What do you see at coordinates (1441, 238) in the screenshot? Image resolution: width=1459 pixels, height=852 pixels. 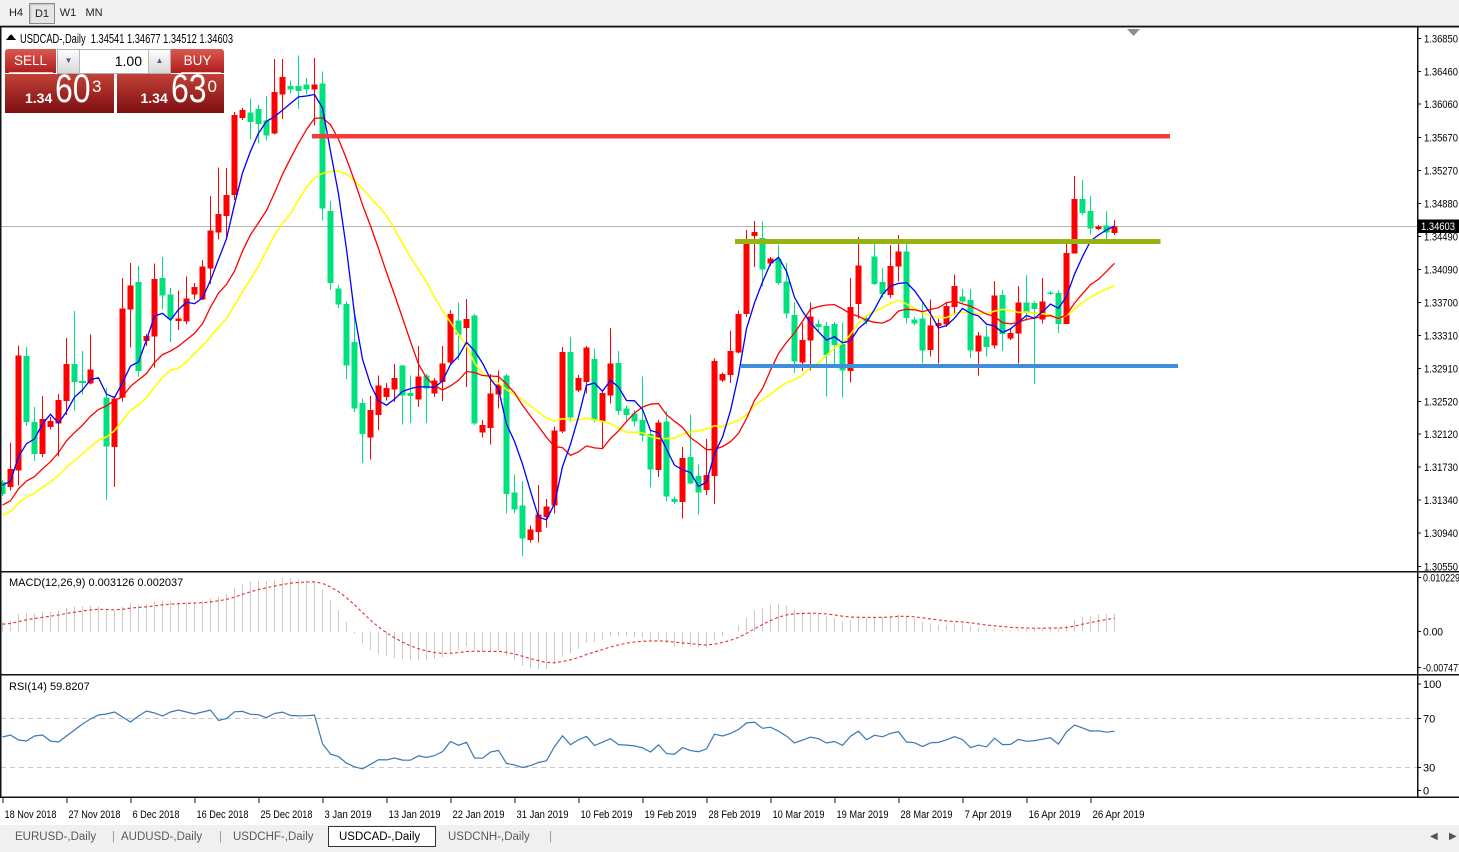 I see `svg-text: 1.34490` at bounding box center [1441, 238].